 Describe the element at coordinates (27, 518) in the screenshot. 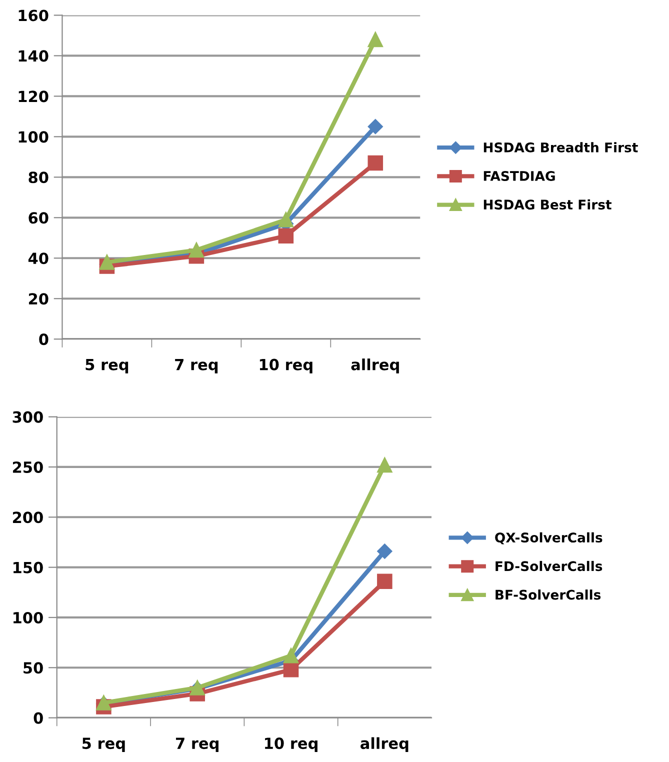

I see `y-tick-label: 200` at that location.